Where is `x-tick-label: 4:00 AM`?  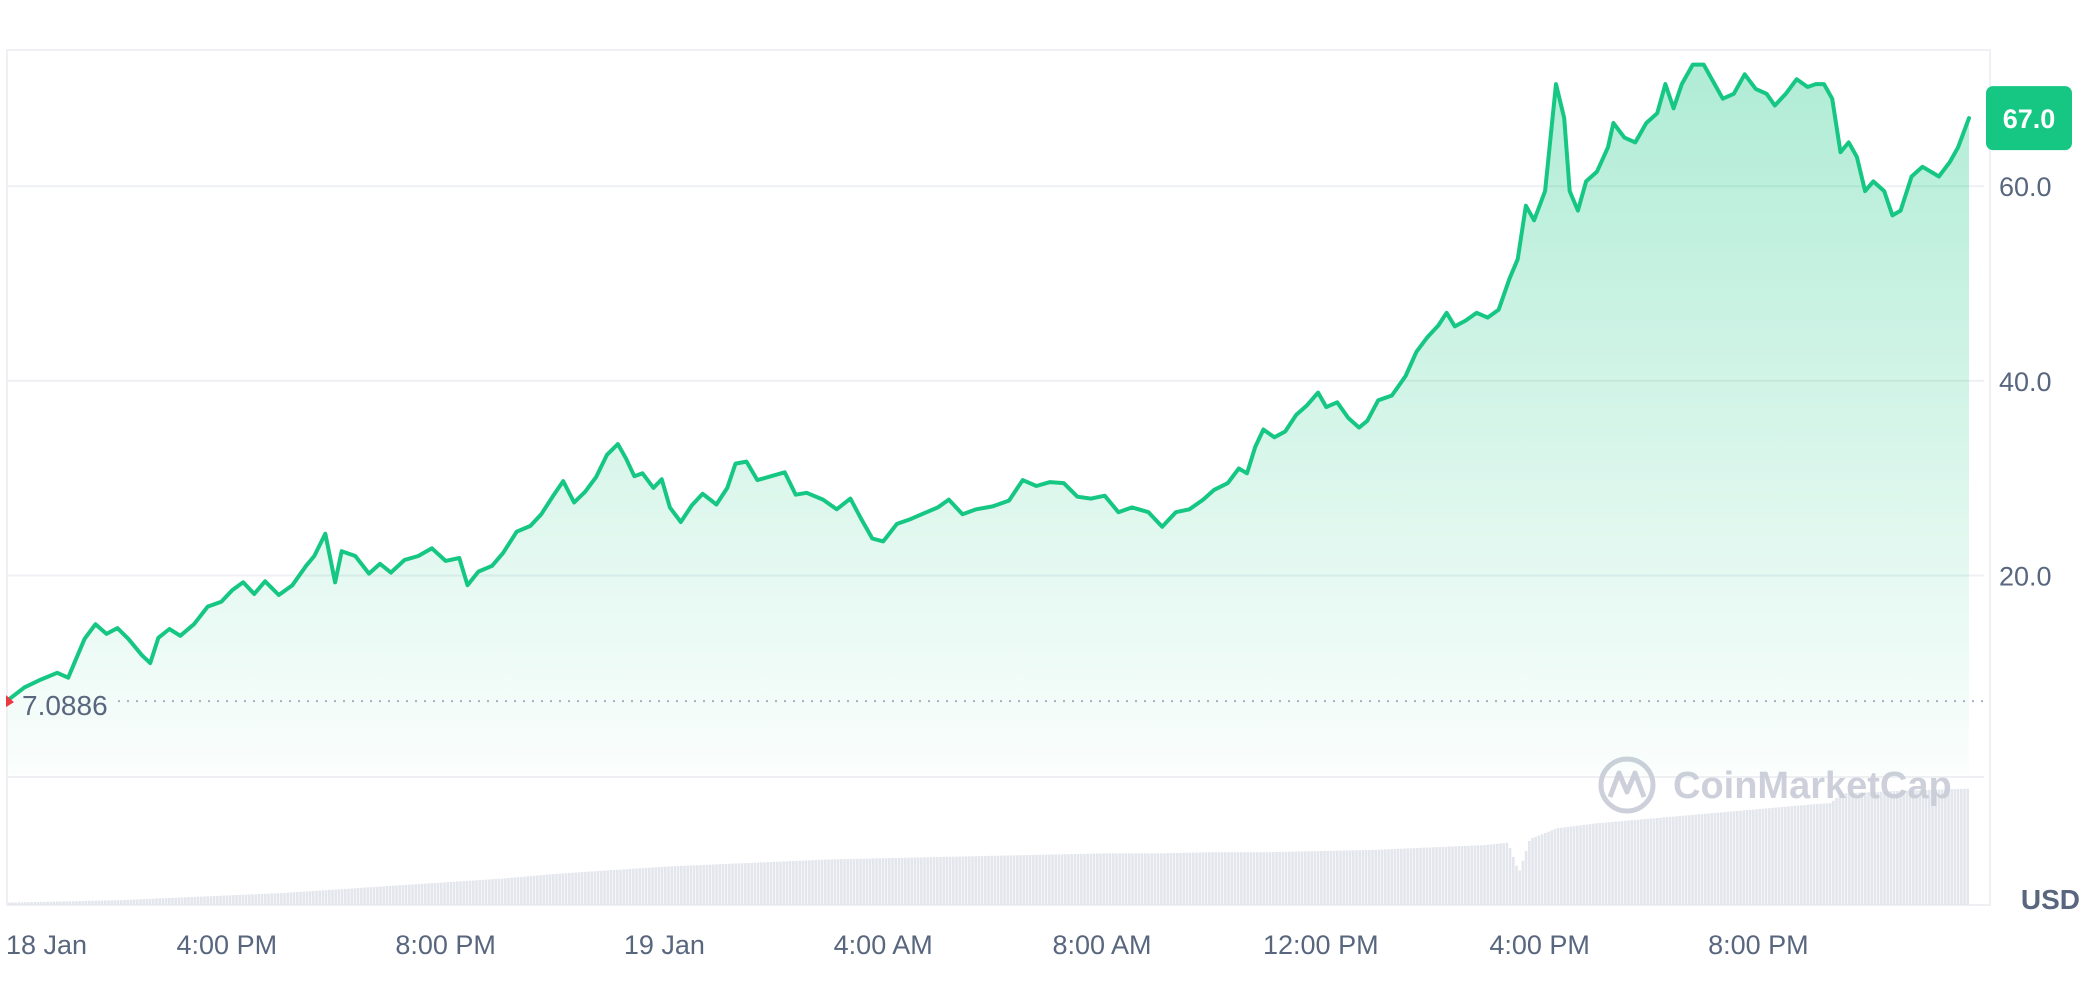
x-tick-label: 4:00 AM is located at coordinates (883, 945).